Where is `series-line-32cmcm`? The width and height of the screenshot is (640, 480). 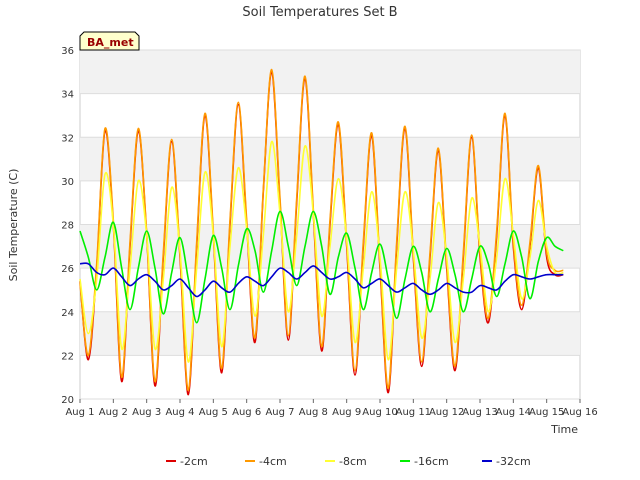 series-line-32cmcm is located at coordinates (321, 280).